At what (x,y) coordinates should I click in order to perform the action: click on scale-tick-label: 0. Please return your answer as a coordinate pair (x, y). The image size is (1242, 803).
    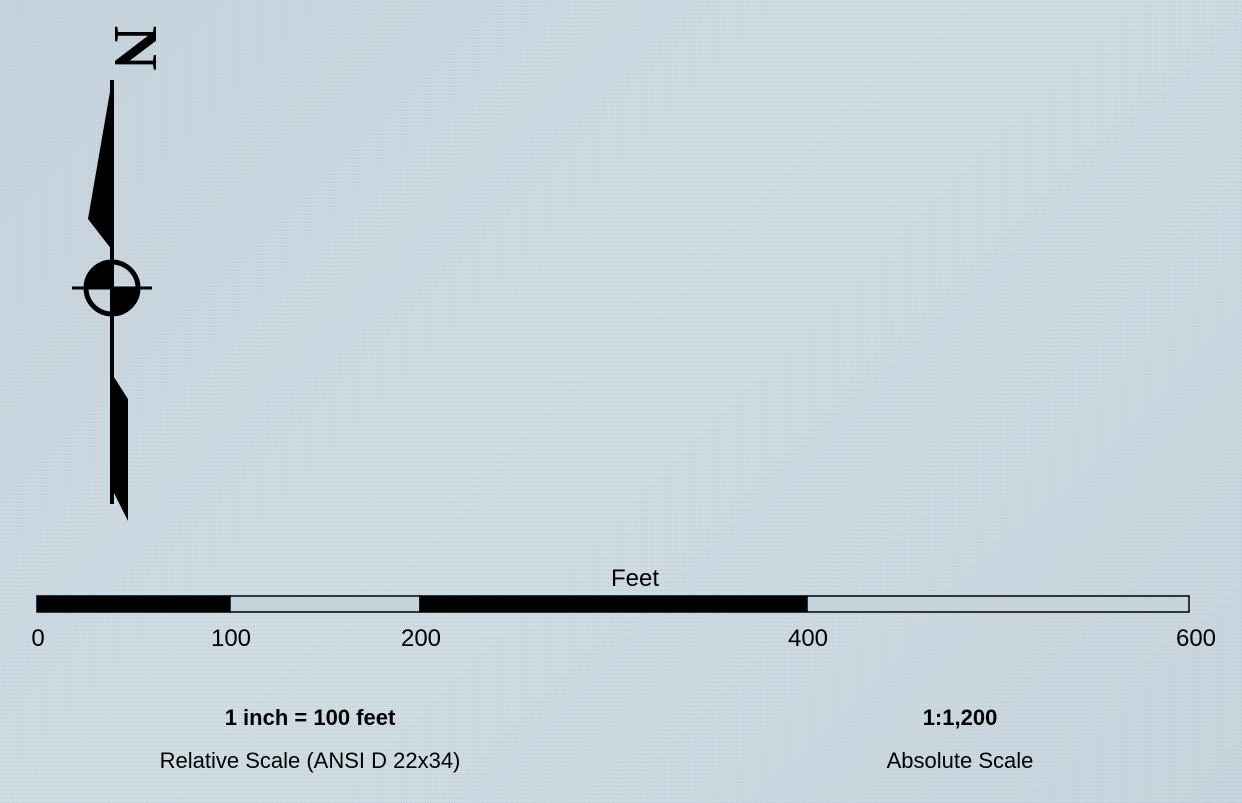
    Looking at the image, I should click on (38, 638).